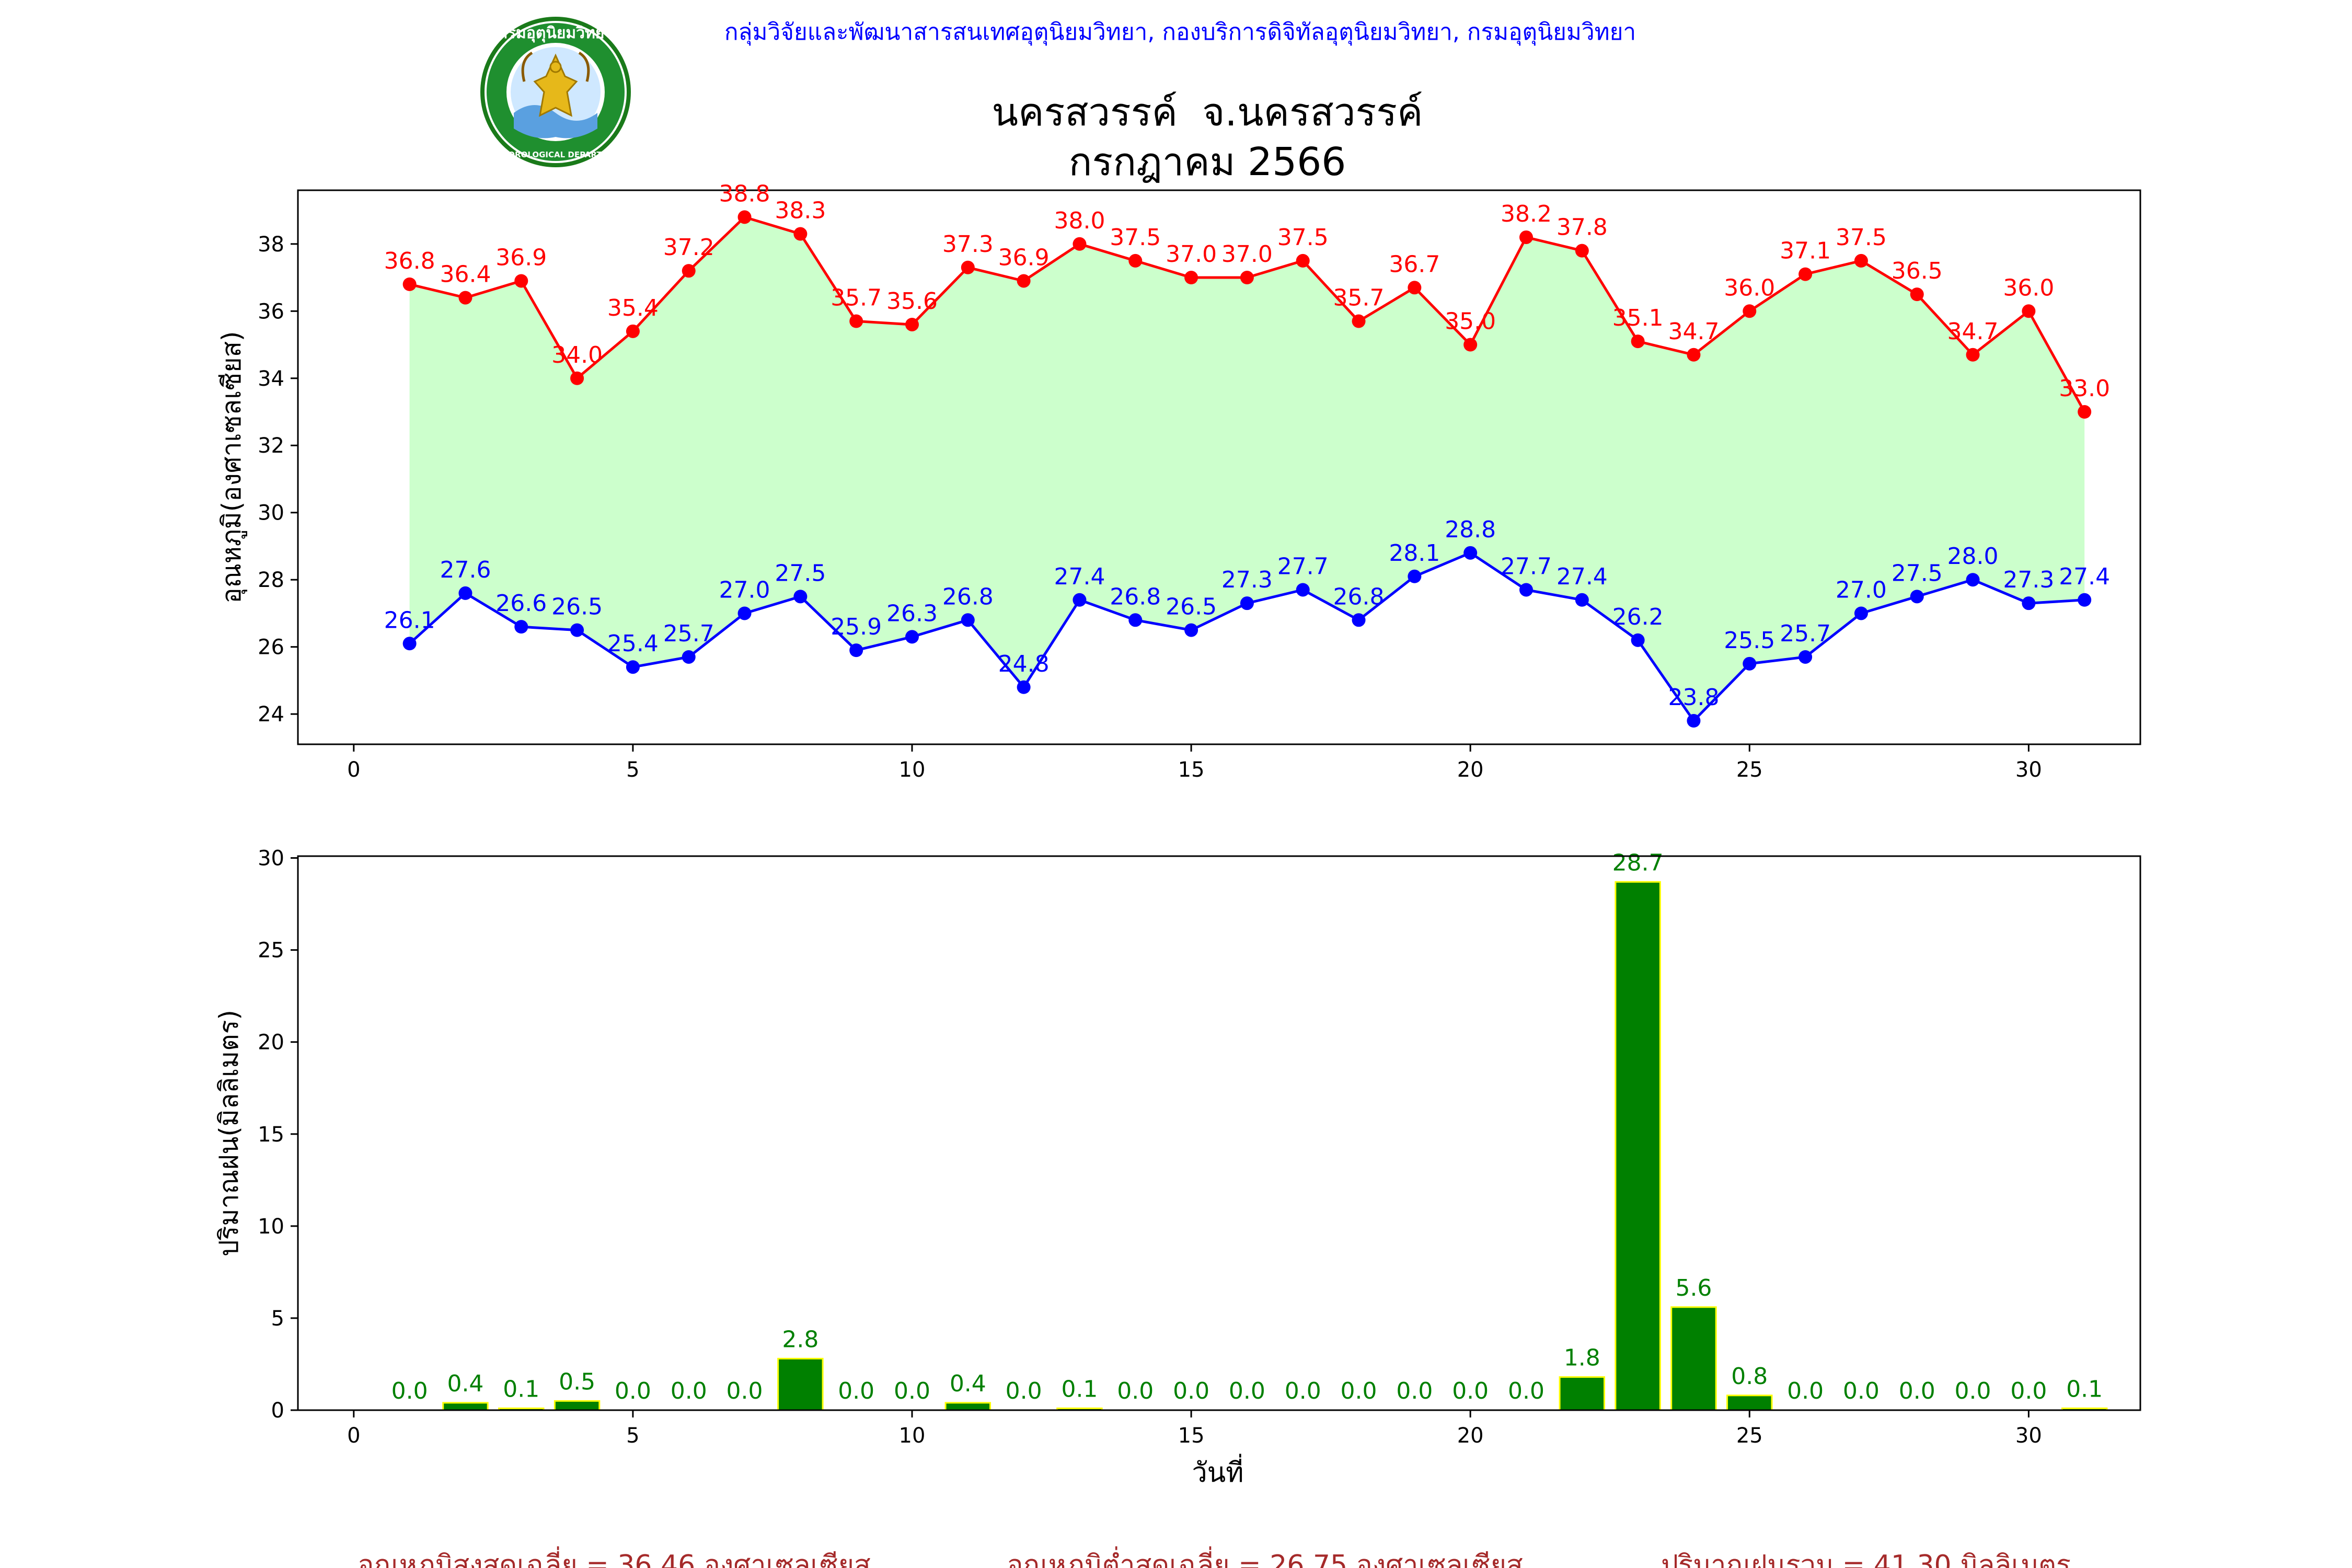 The height and width of the screenshot is (1568, 2352). Describe the element at coordinates (1749, 770) in the screenshot. I see `temperature-x-tick-label: 25` at that location.